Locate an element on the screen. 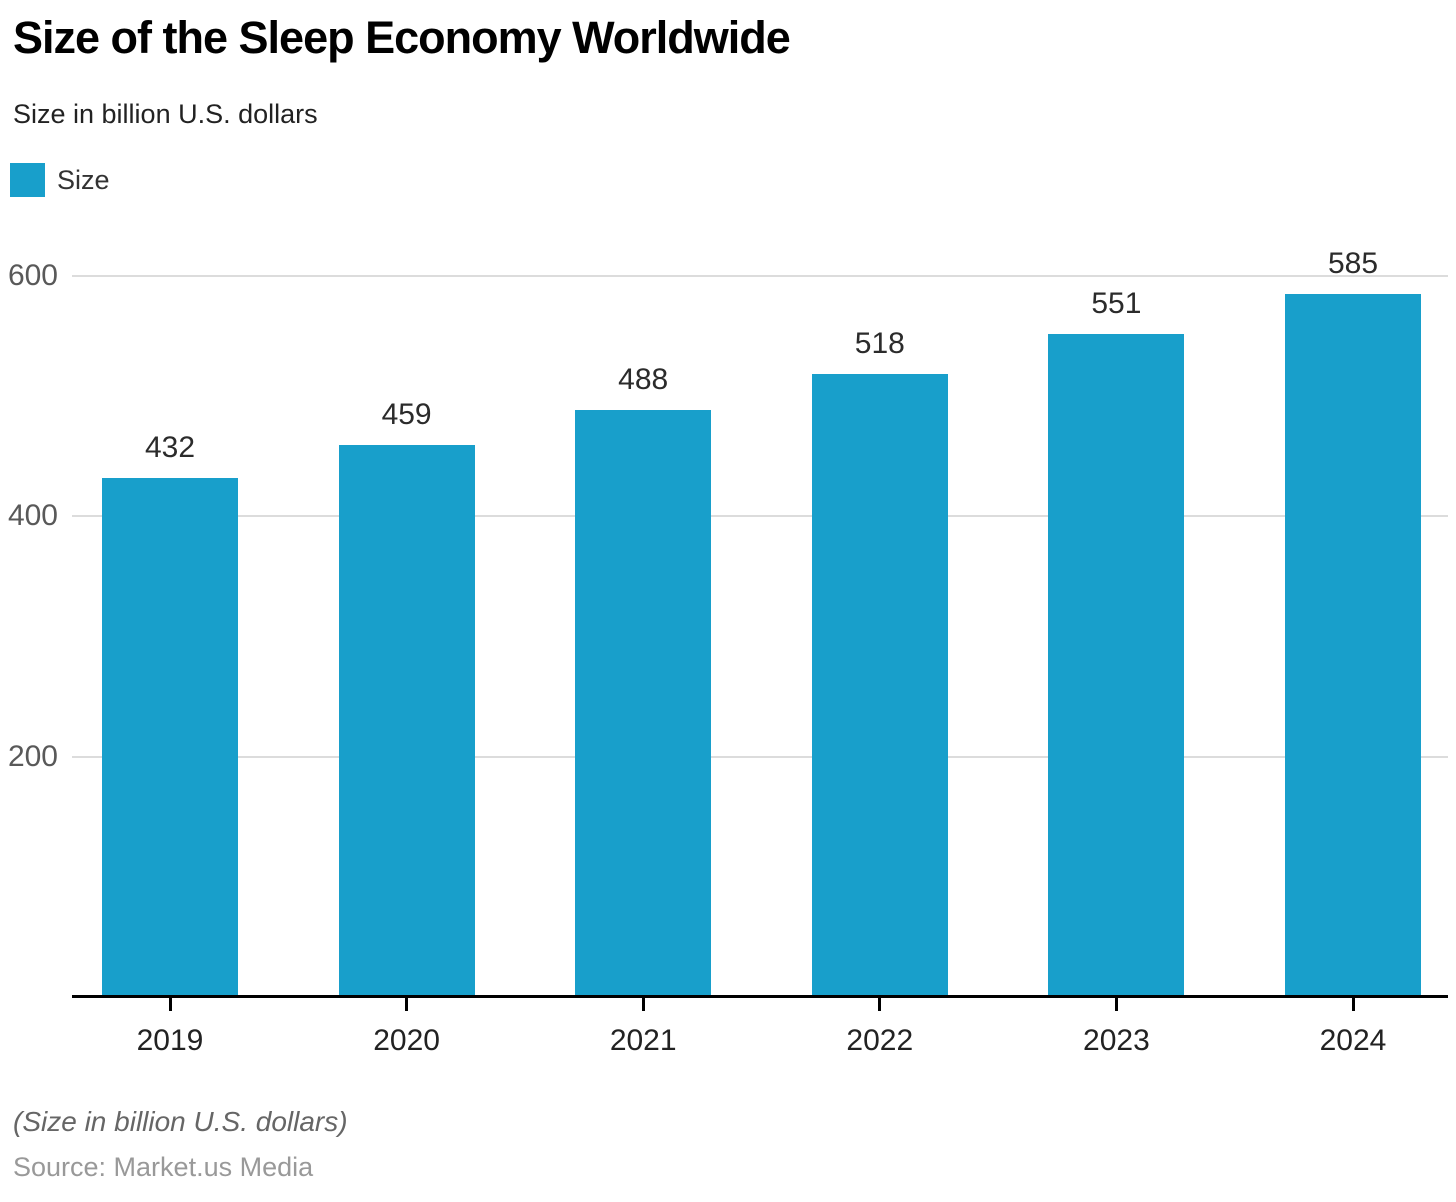  x-axis-label: 2022 is located at coordinates (880, 1040).